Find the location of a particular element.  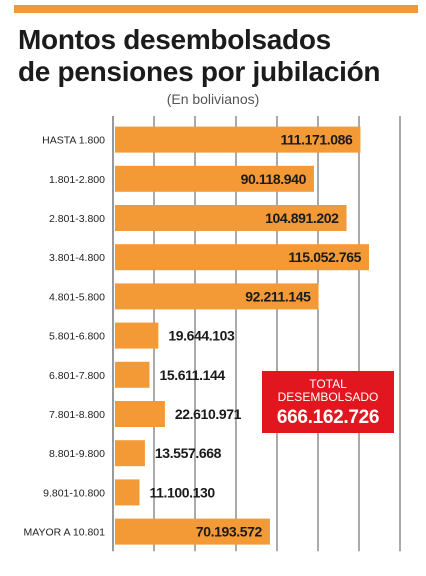

category-label: 6.801-7.800 is located at coordinates (77, 376).